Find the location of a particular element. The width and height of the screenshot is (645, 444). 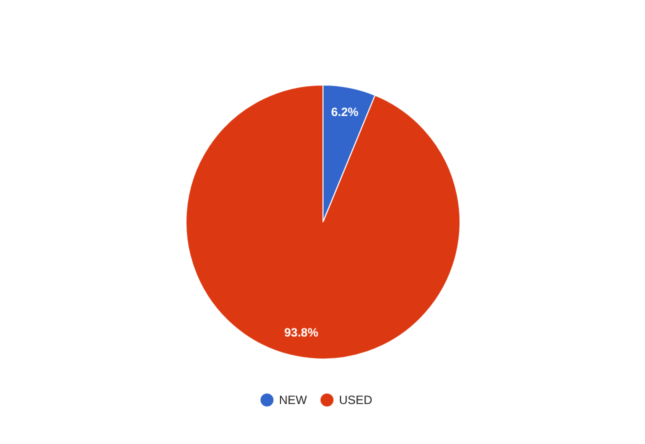

legend-label: USED is located at coordinates (356, 400).